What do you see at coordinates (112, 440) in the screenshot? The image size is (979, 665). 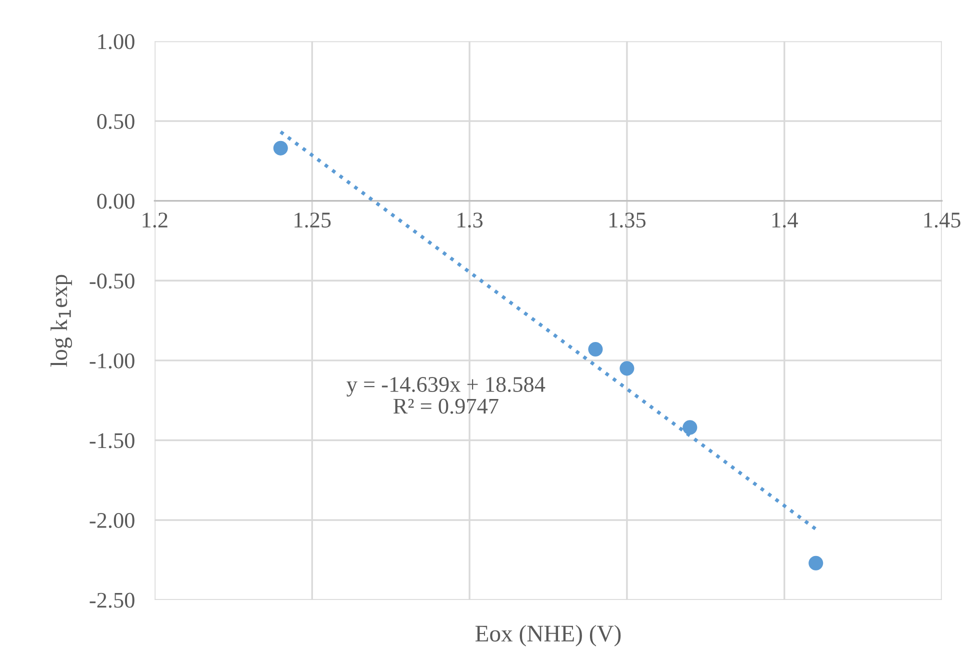 I see `y-tick-label: -1.50` at bounding box center [112, 440].